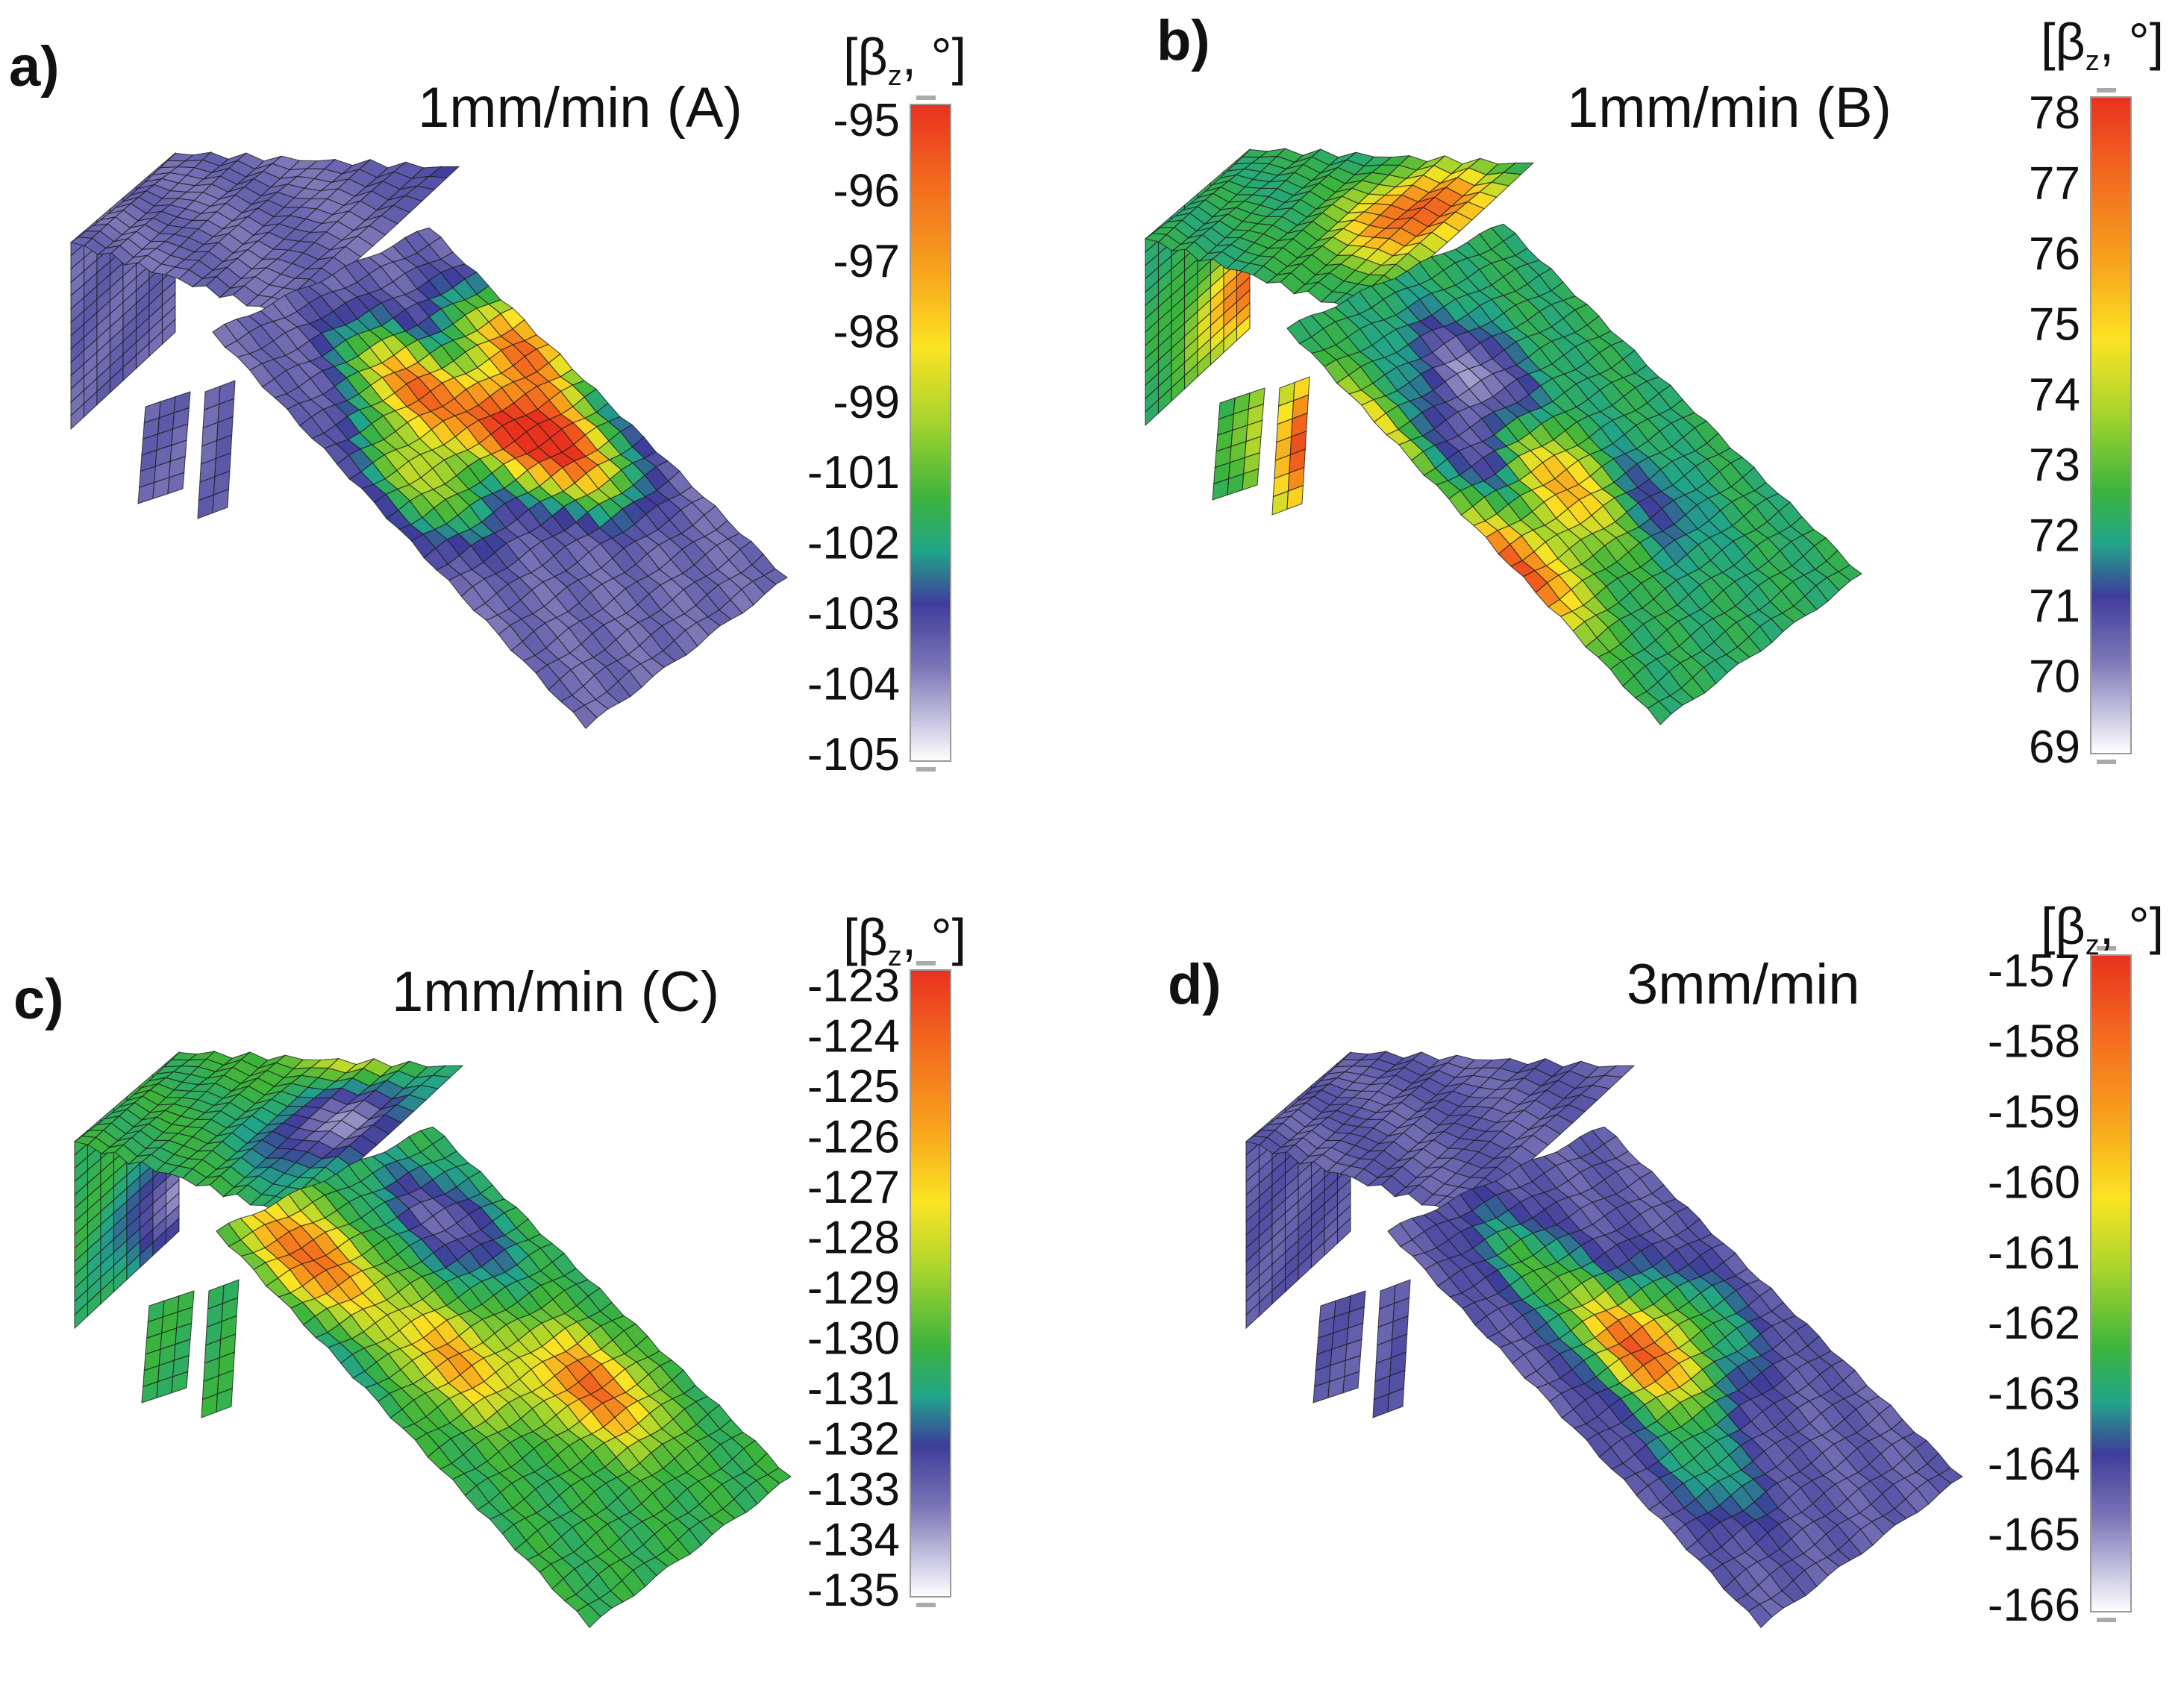 This screenshot has width=2184, height=1699. Describe the element at coordinates (853, 754) in the screenshot. I see `colorbar-tick-label: -105` at that location.